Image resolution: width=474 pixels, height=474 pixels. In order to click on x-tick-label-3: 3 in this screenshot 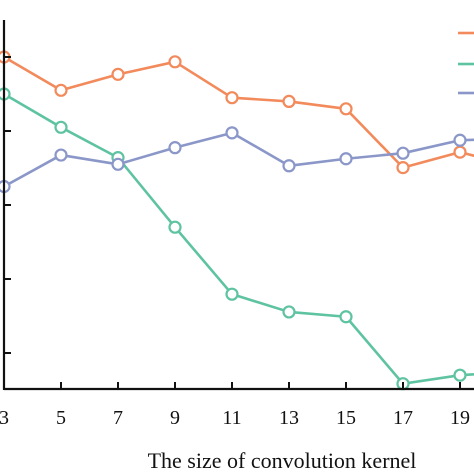, I will do `click(4, 418)`.